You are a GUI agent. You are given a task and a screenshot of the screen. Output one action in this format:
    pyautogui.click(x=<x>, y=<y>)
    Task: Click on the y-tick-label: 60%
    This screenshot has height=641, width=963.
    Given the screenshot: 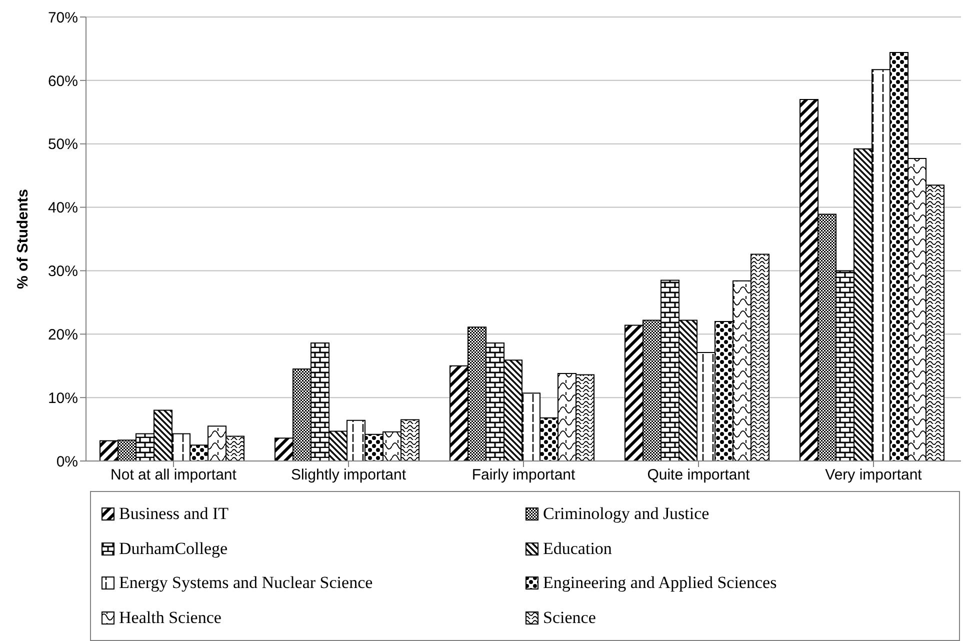 What is the action you would take?
    pyautogui.click(x=63, y=81)
    